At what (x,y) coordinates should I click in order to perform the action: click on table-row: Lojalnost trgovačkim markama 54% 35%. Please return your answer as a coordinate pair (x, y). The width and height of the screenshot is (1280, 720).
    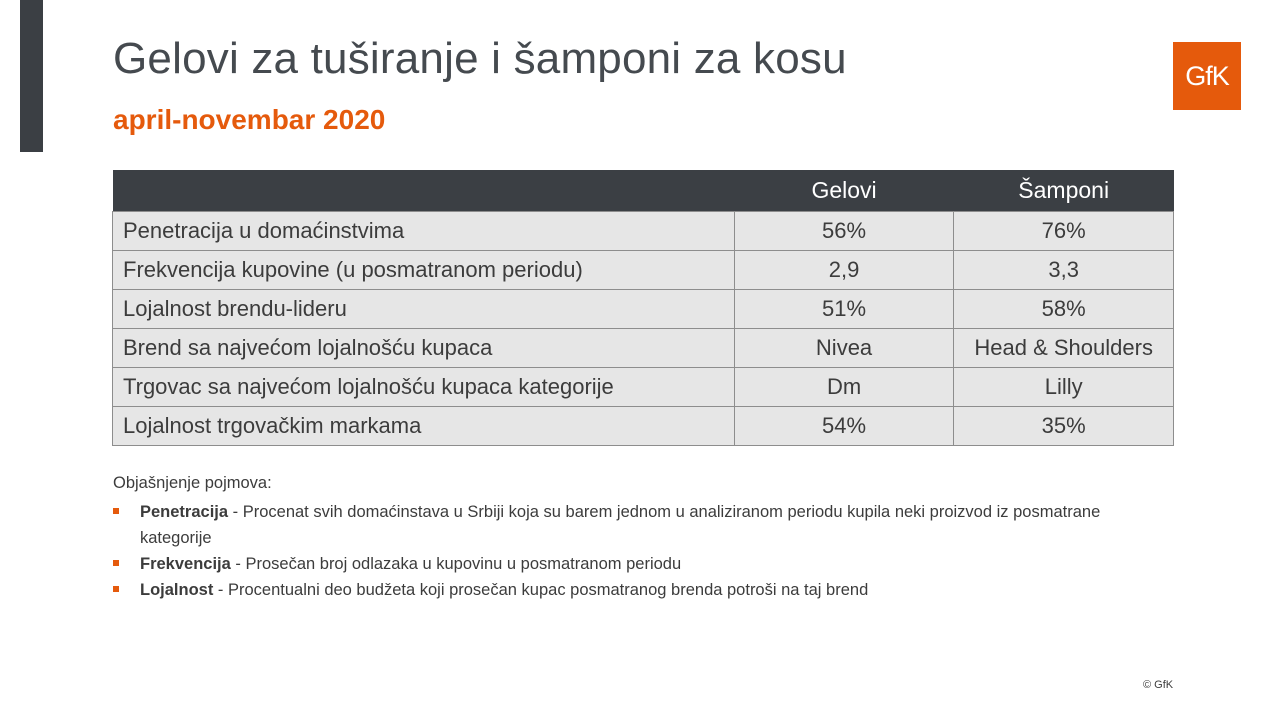
    Looking at the image, I should click on (643, 426).